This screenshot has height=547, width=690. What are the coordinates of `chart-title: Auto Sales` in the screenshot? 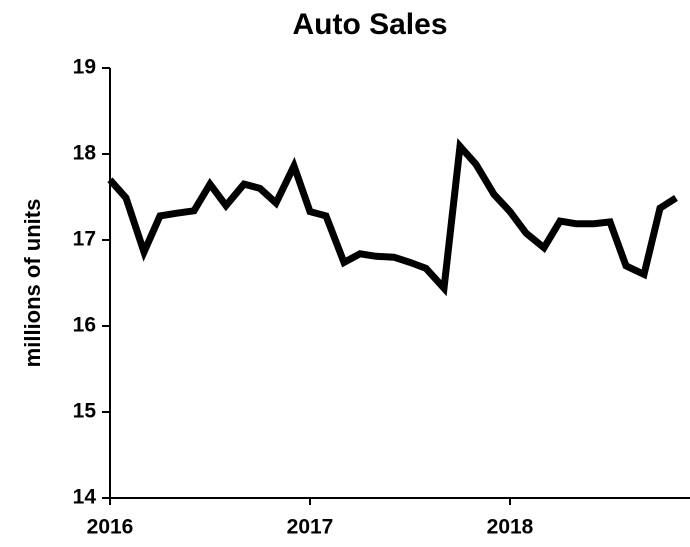 It's located at (369, 24).